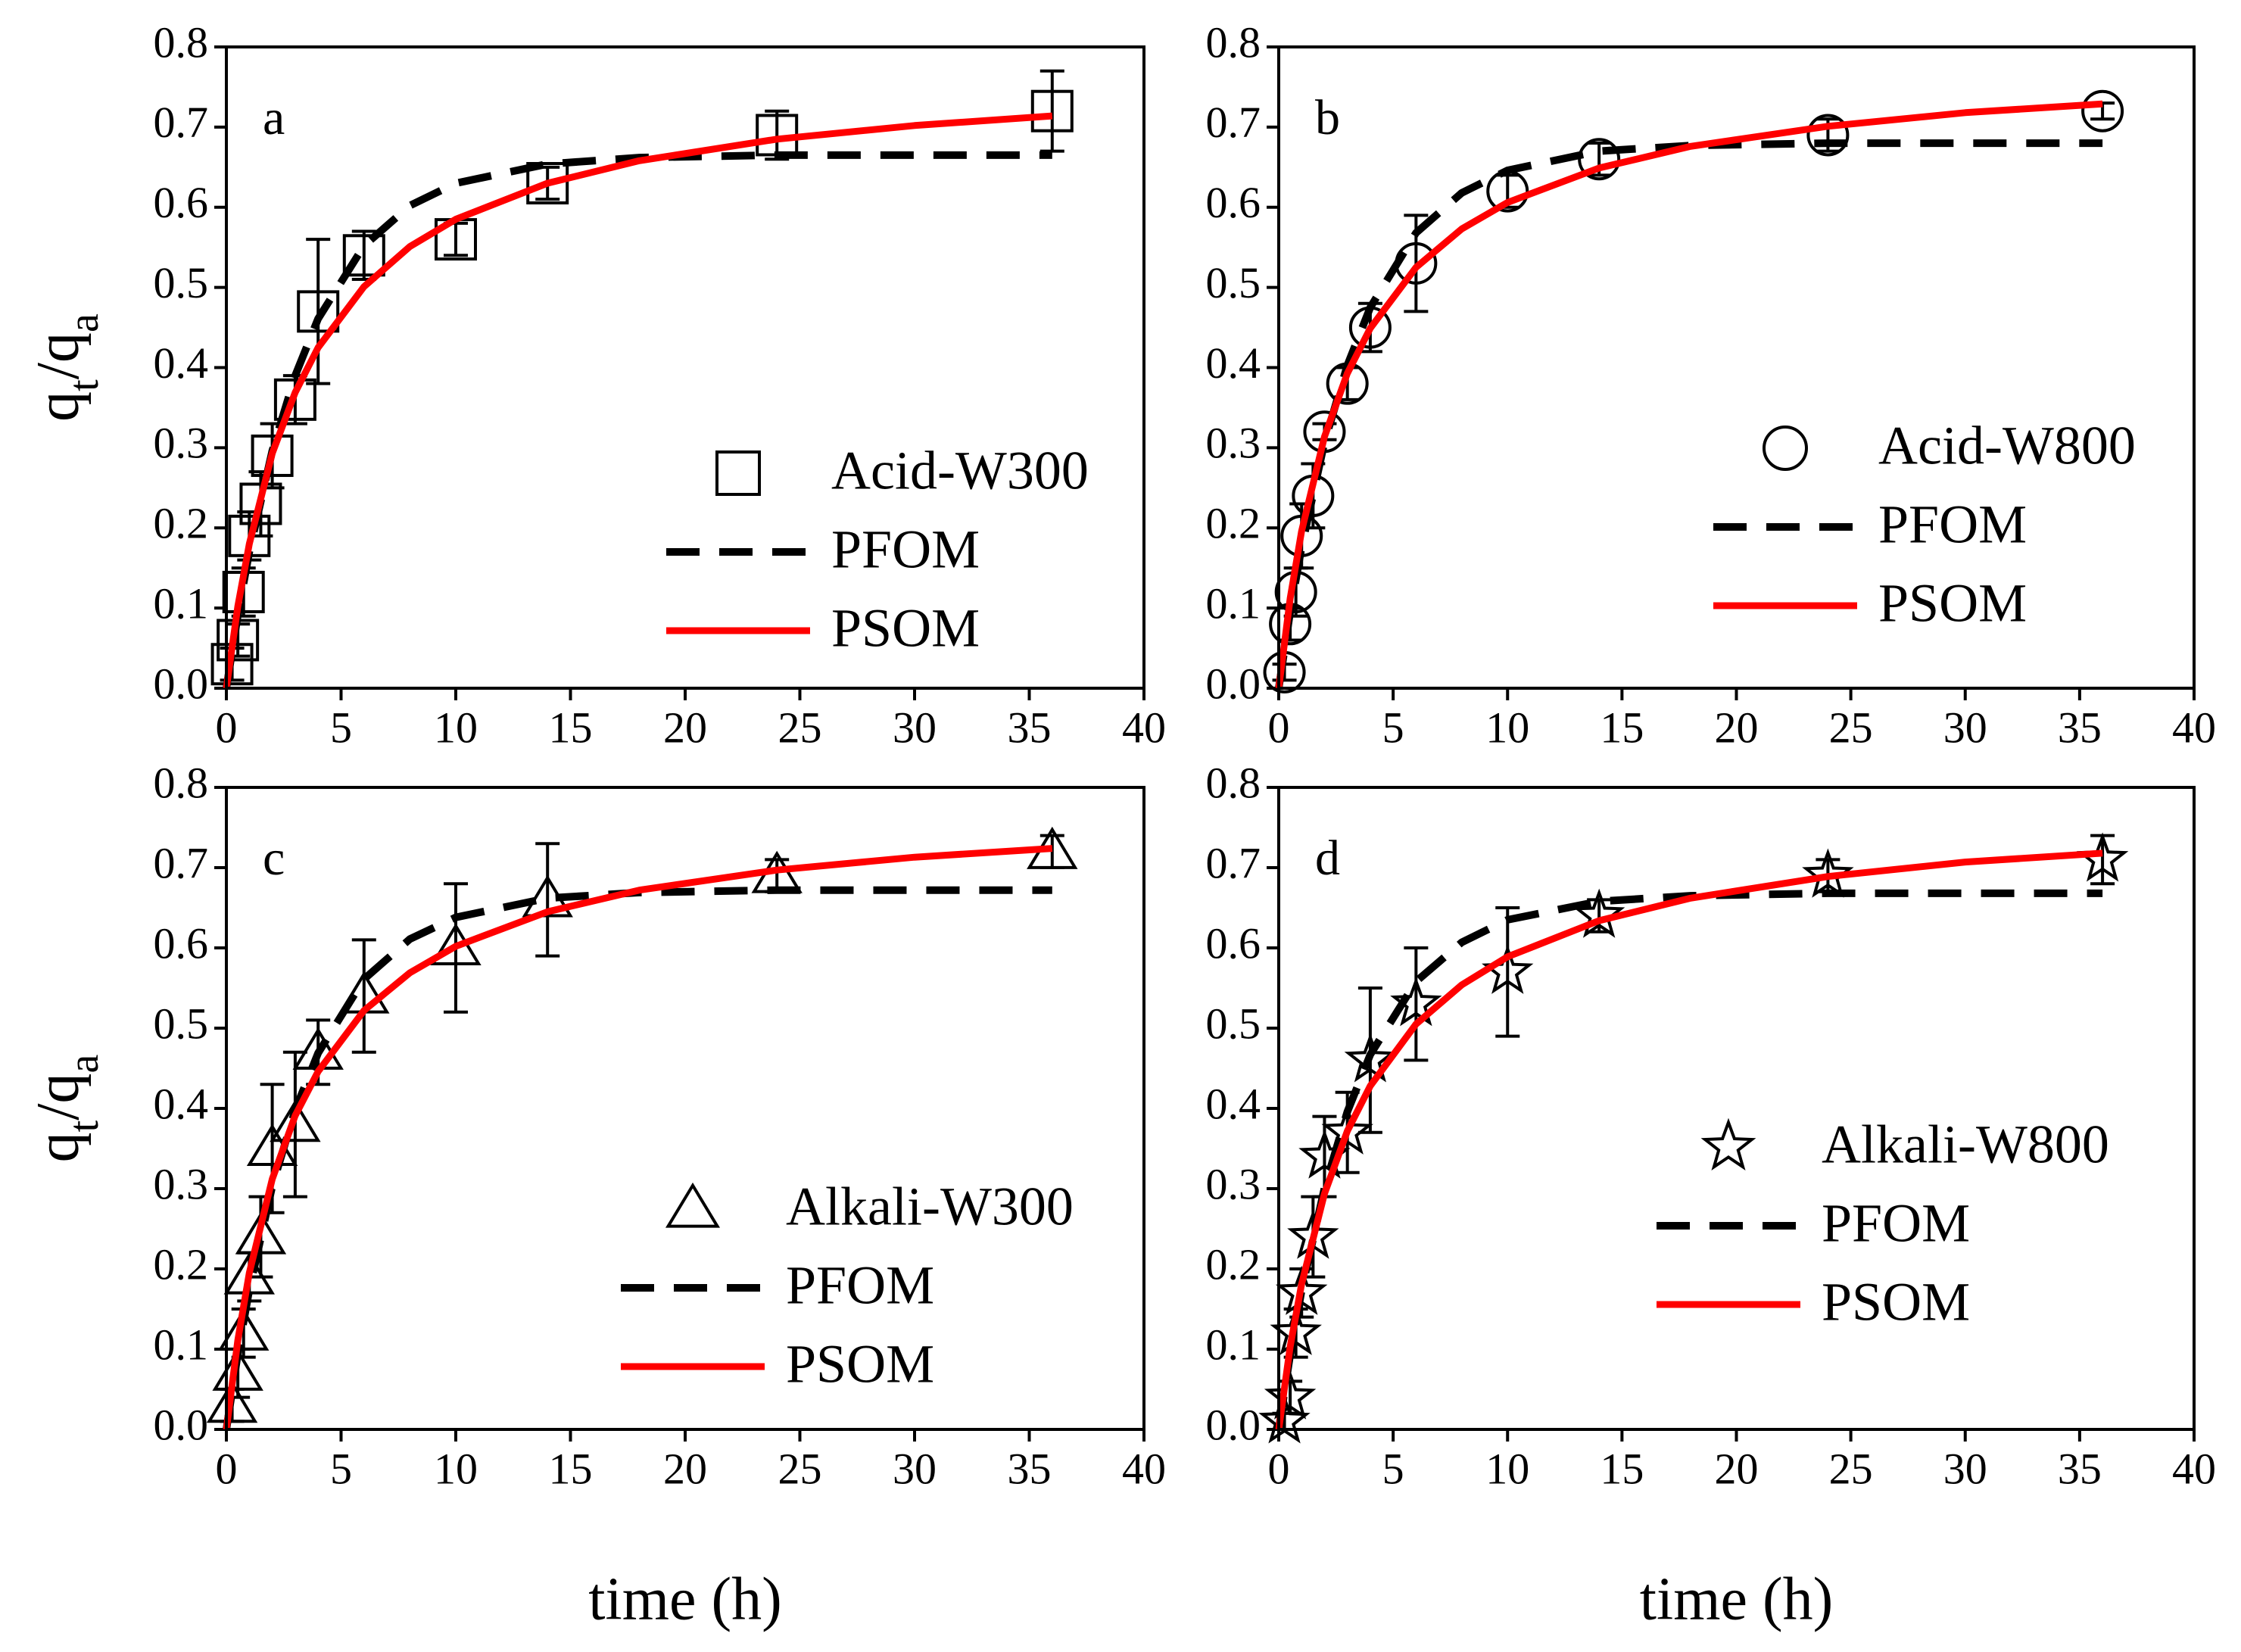  I want to click on y-axis-label-part: t, so click(84, 1126).